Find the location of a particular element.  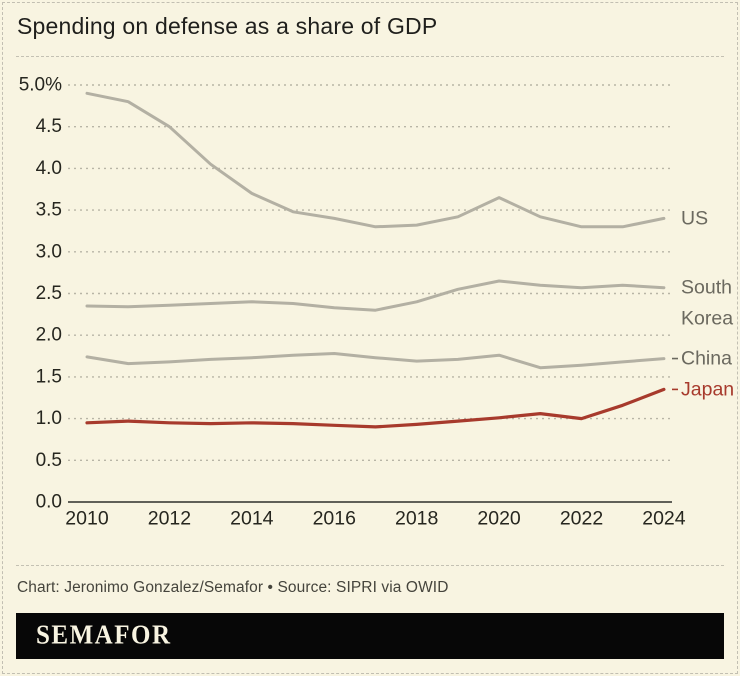

x-tick-label: 2024 is located at coordinates (664, 519).